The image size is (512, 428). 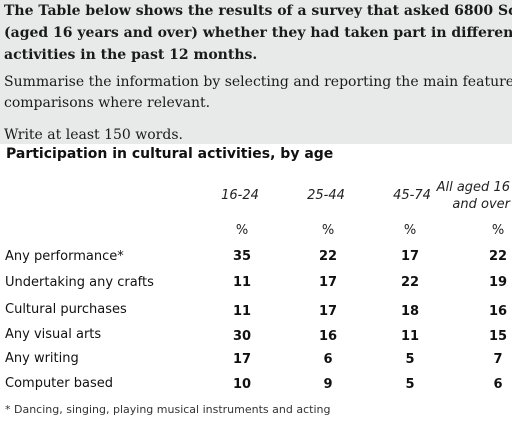 I want to click on table-cell: 19, so click(x=498, y=282).